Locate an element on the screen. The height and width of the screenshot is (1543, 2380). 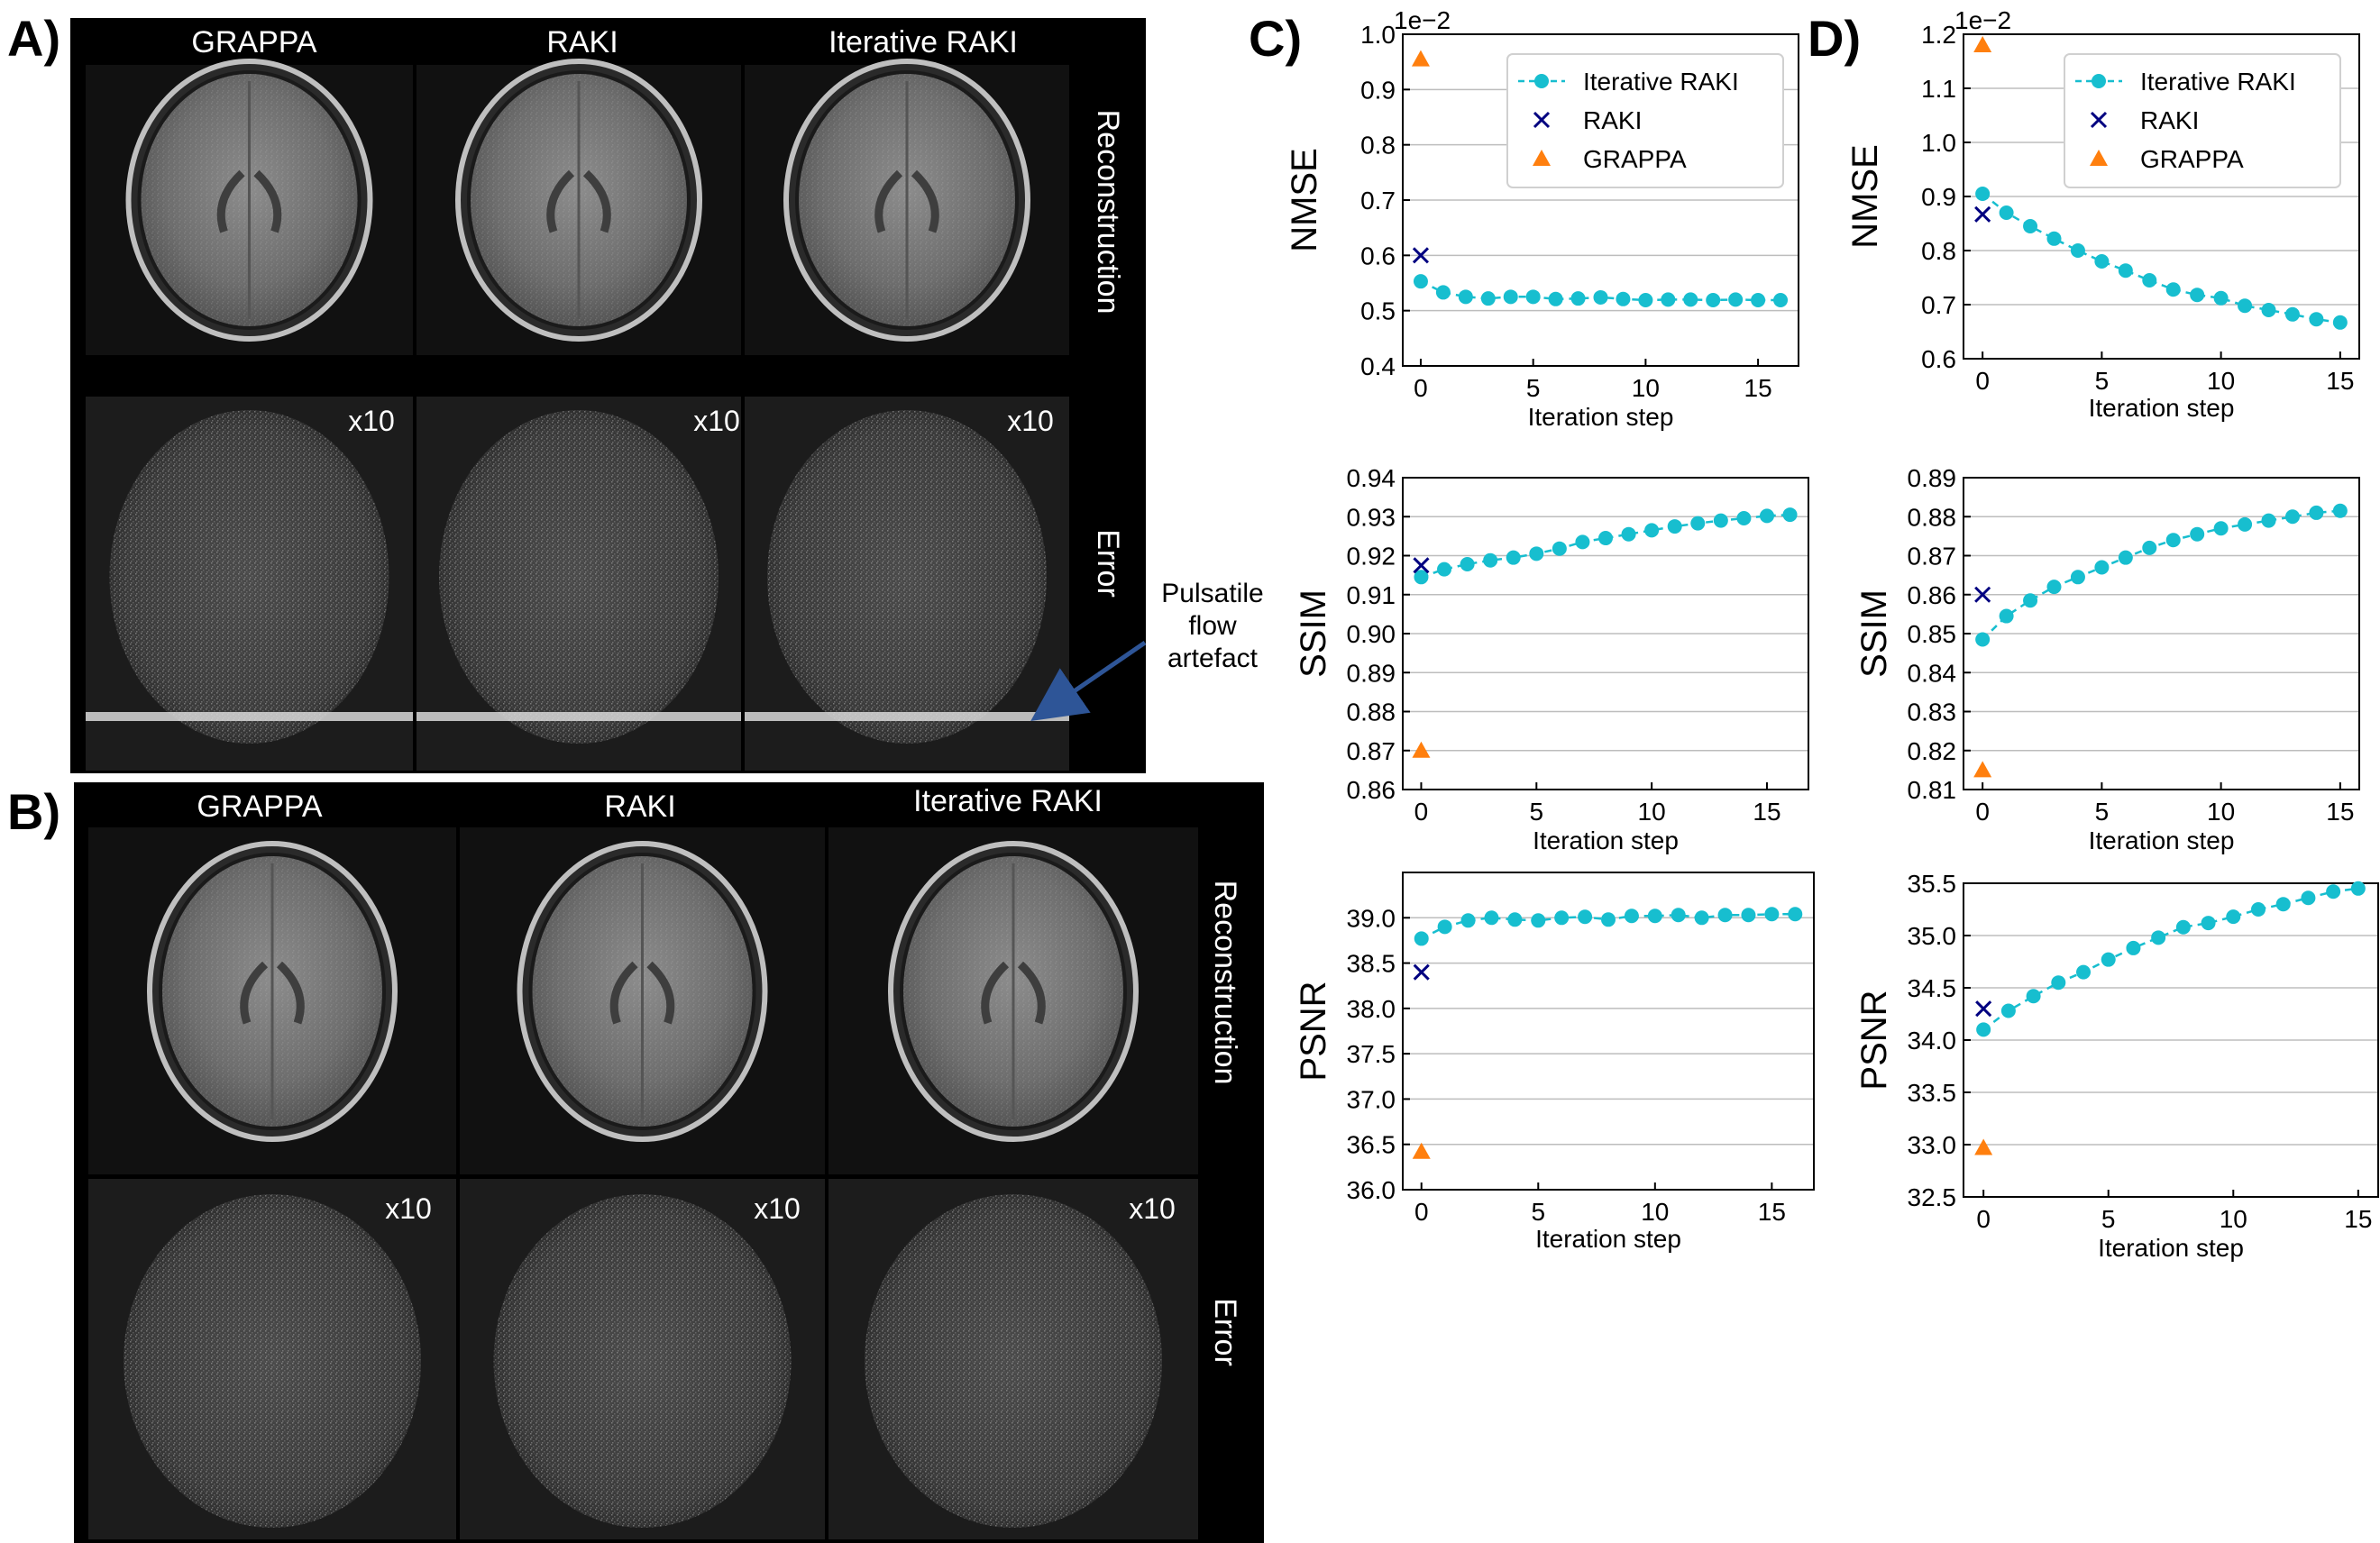
panel-b-col-raki: RAKI is located at coordinates (639, 807).